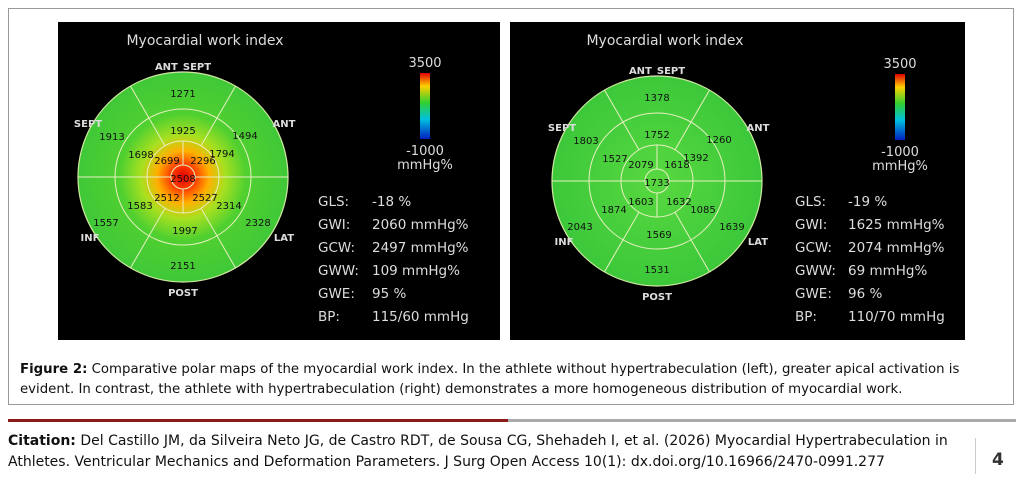 The width and height of the screenshot is (1024, 477). I want to click on metric-value: -18 %, so click(391, 202).